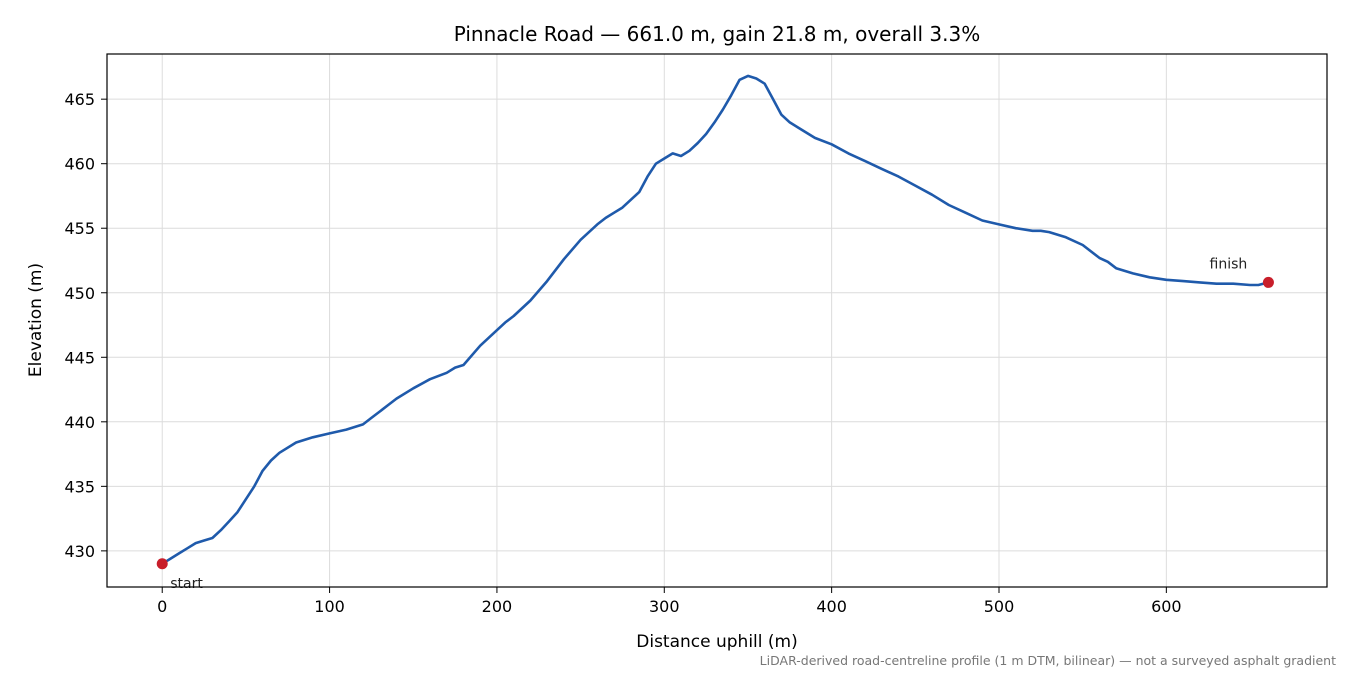 Image resolution: width=1350 pixels, height=675 pixels. I want to click on y-tick-label: 435, so click(79, 486).